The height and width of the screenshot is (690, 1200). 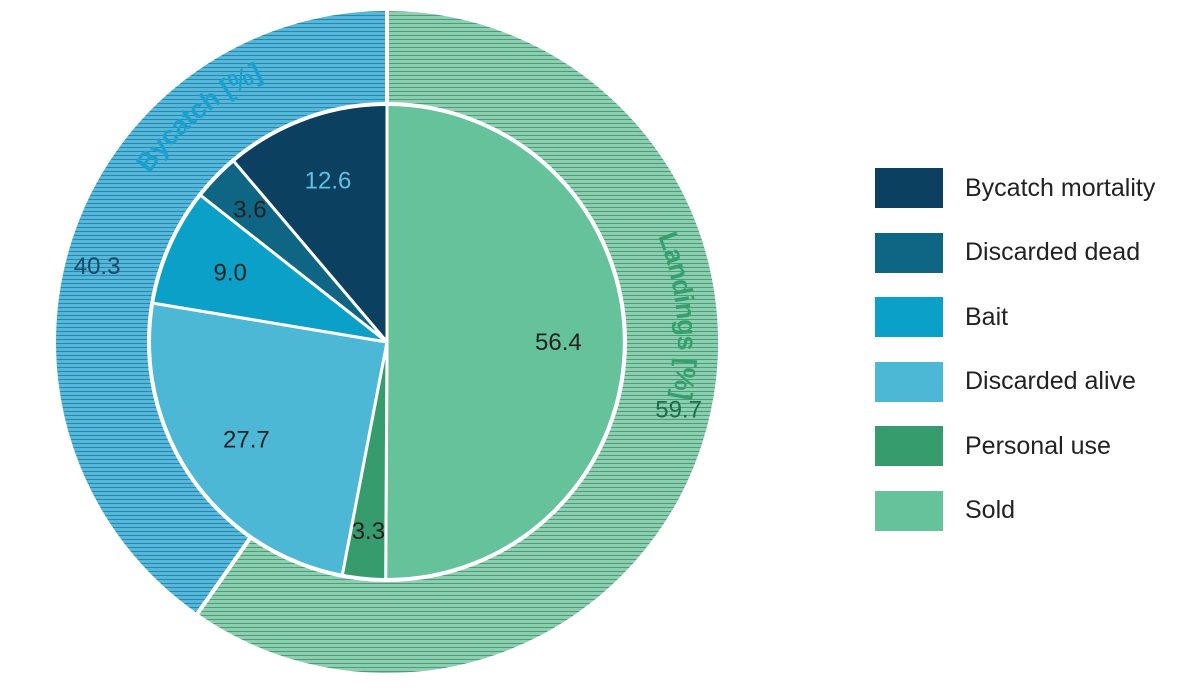 I want to click on legend-label: Bycatch mortality, so click(x=1060, y=187).